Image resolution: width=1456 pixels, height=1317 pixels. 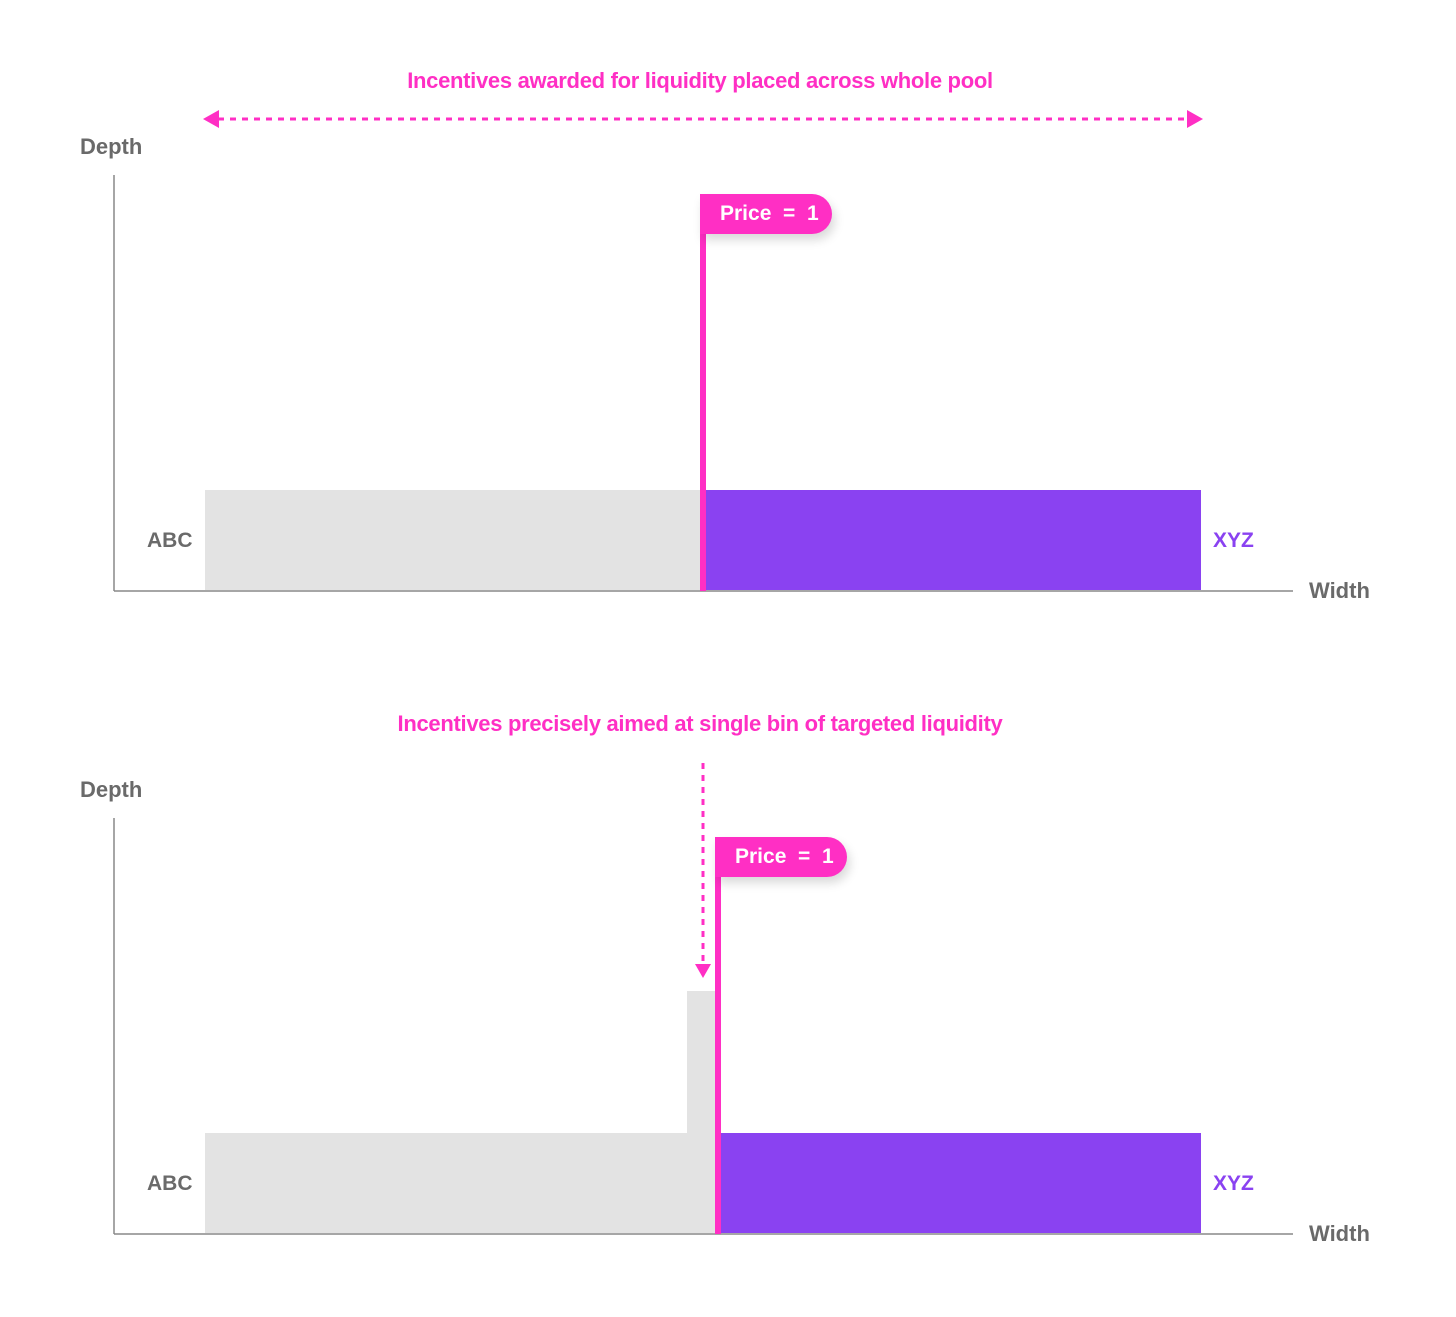 I want to click on down-arrow-icon, so click(x=703, y=870).